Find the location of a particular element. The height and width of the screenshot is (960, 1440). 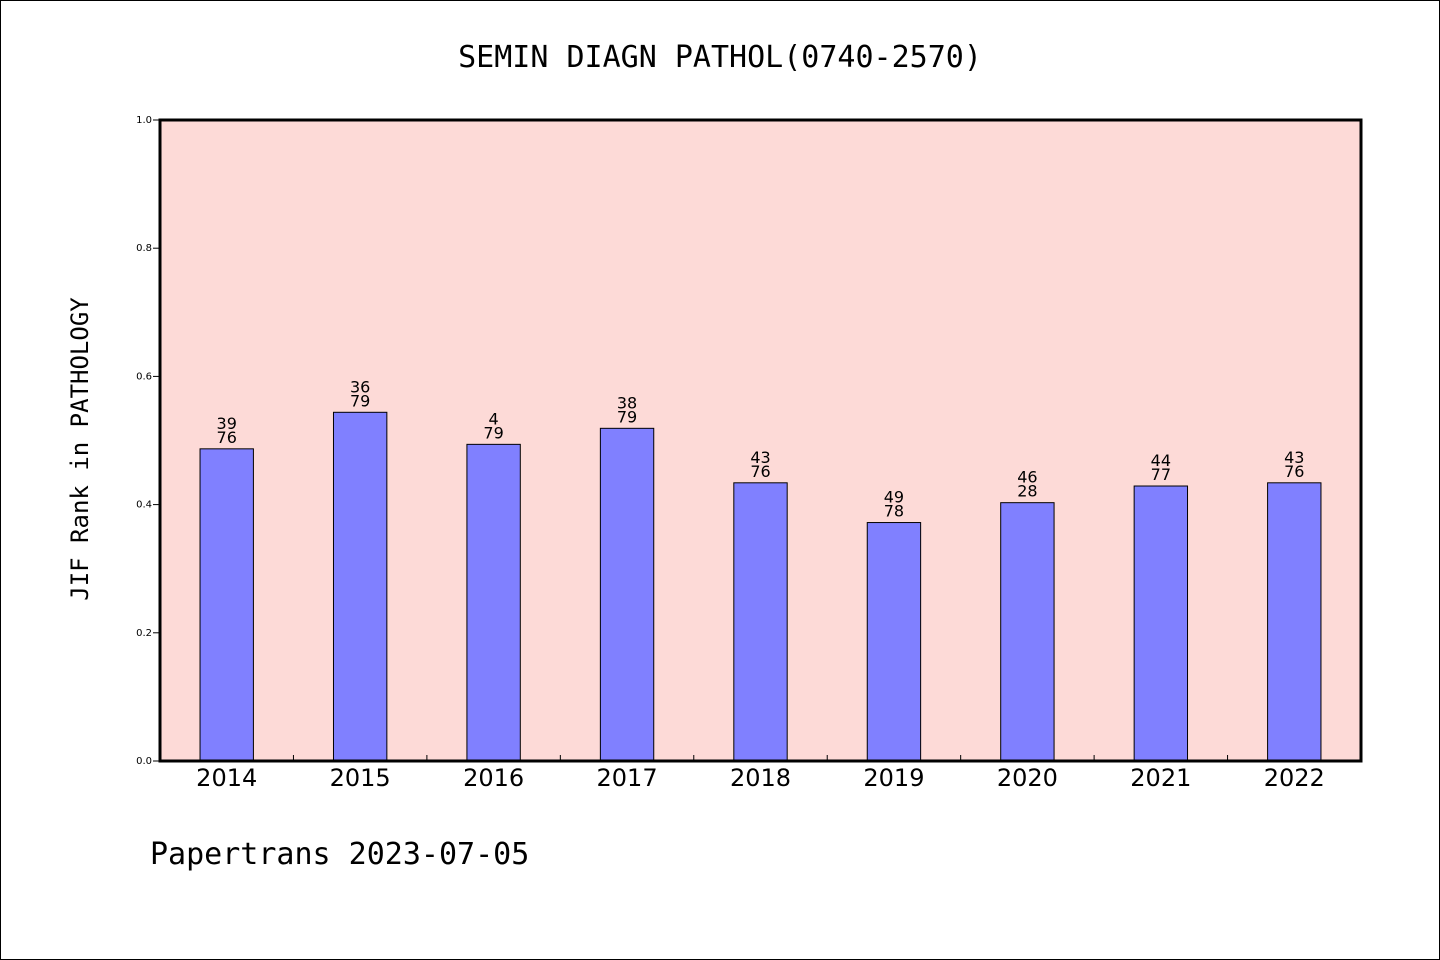

x-tick-label-2021: 2021 is located at coordinates (1160, 778).